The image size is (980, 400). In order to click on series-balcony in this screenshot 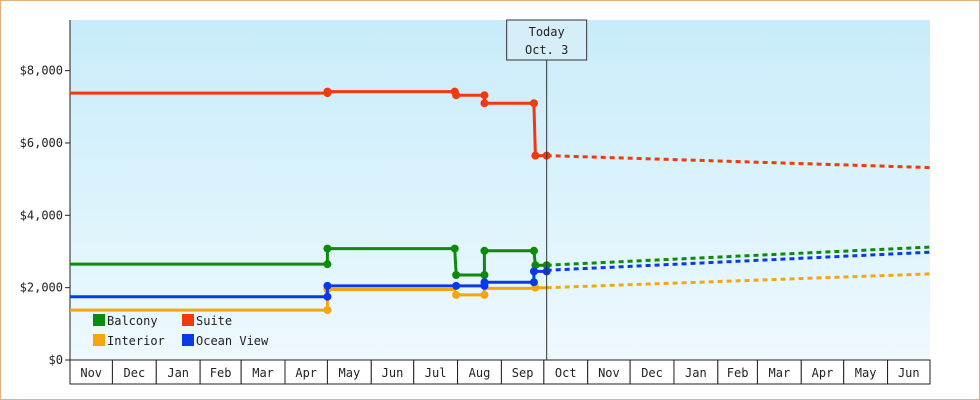, I will do `click(500, 261)`.